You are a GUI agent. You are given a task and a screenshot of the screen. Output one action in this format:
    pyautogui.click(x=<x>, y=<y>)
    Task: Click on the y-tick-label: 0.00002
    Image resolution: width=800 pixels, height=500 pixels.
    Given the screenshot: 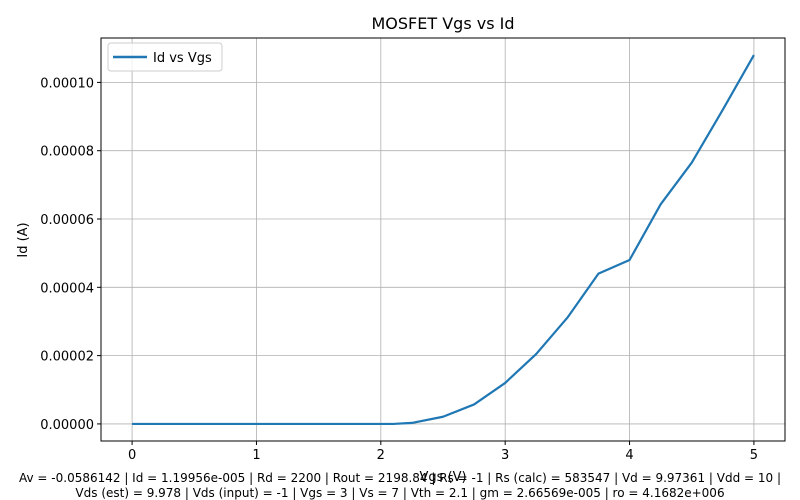 What is the action you would take?
    pyautogui.click(x=67, y=357)
    